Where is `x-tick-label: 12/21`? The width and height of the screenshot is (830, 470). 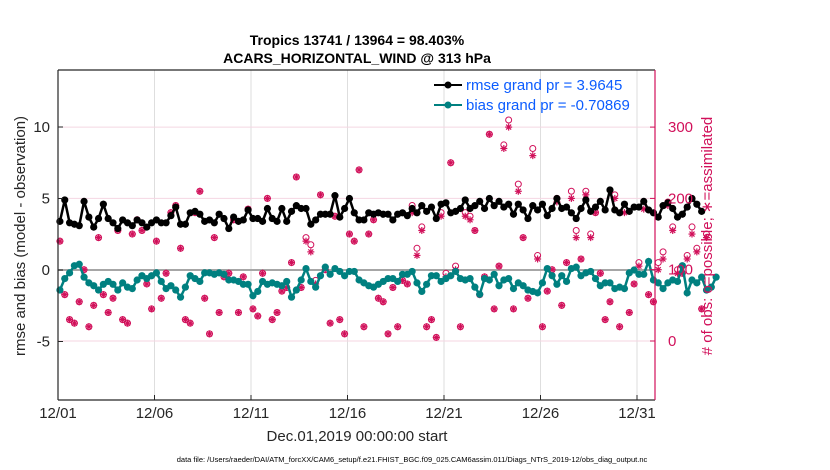 x-tick-label: 12/21 is located at coordinates (444, 413).